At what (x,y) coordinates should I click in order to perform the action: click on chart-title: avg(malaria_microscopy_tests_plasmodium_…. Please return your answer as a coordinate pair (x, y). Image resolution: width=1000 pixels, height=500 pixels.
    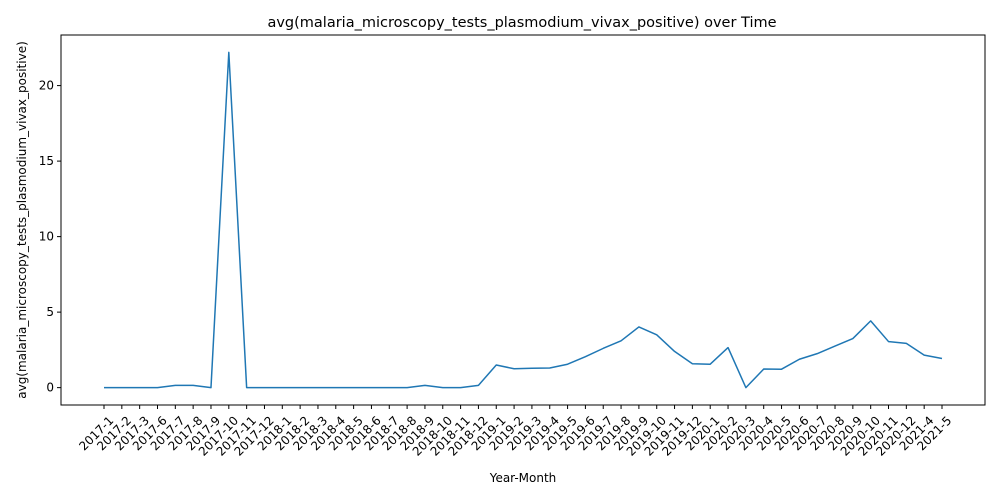
    Looking at the image, I should click on (521, 23).